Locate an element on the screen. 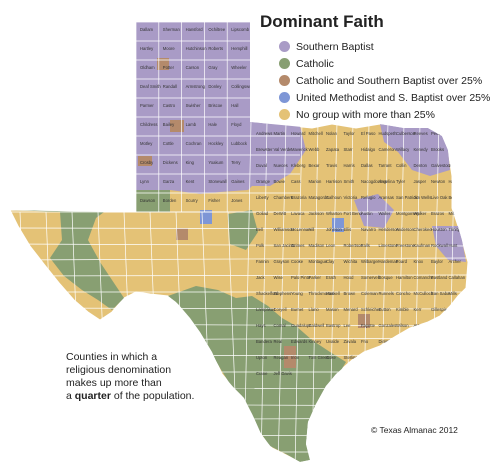 The image size is (490, 473). county-label: Crane is located at coordinates (262, 373).